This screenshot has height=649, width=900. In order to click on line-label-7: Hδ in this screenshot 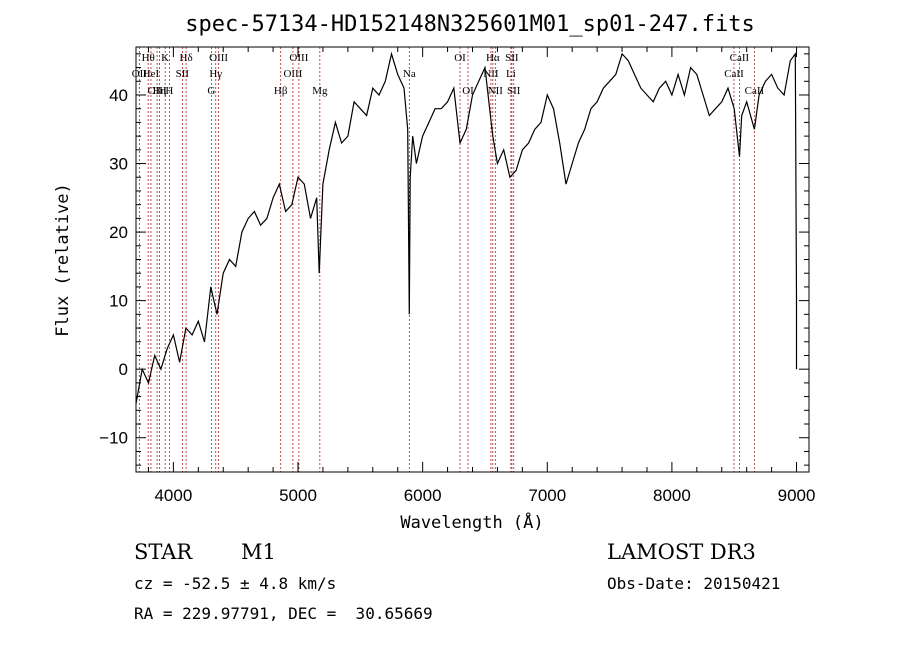, I will do `click(186, 58)`.